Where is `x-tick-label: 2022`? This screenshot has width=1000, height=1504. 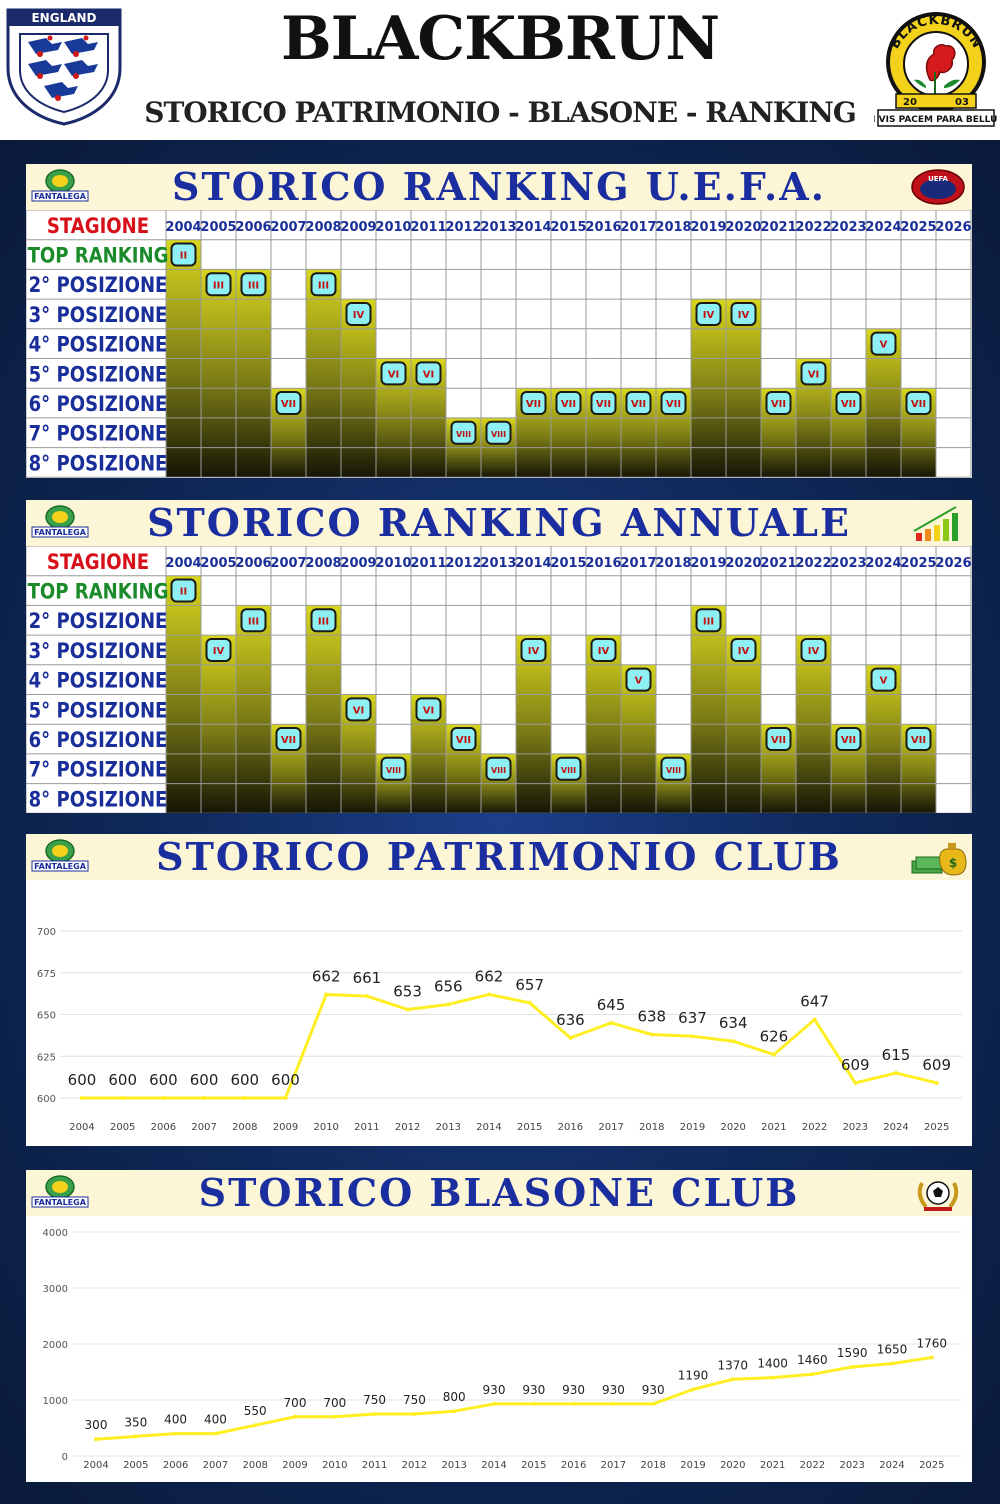 x-tick-label: 2022 is located at coordinates (812, 1465).